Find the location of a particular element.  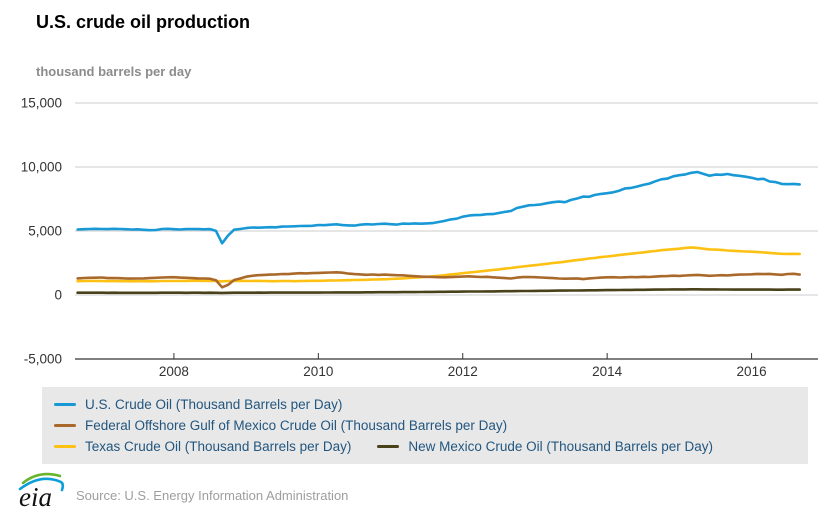

eia-logo-blue-arc is located at coordinates (41, 484).